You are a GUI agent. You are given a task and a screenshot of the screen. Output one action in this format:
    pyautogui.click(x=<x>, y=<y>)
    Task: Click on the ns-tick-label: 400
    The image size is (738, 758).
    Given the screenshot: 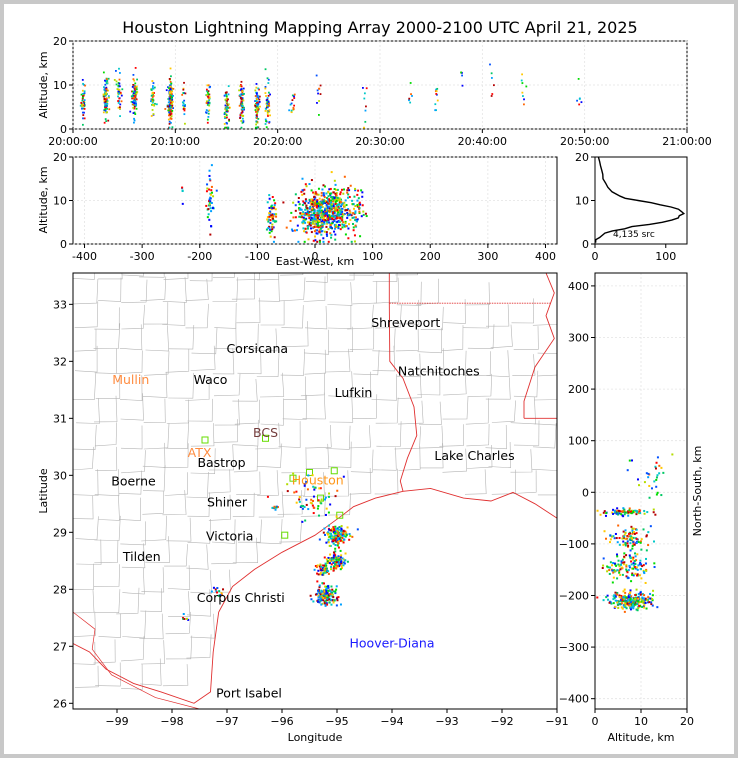 What is the action you would take?
    pyautogui.click(x=578, y=286)
    